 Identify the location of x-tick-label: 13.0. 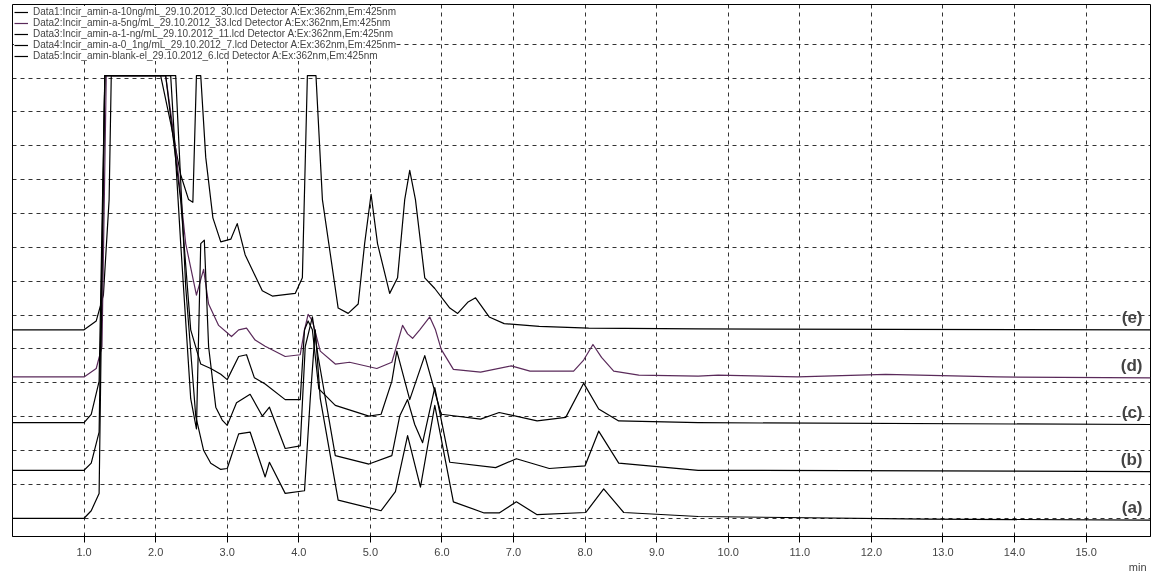
(943, 551).